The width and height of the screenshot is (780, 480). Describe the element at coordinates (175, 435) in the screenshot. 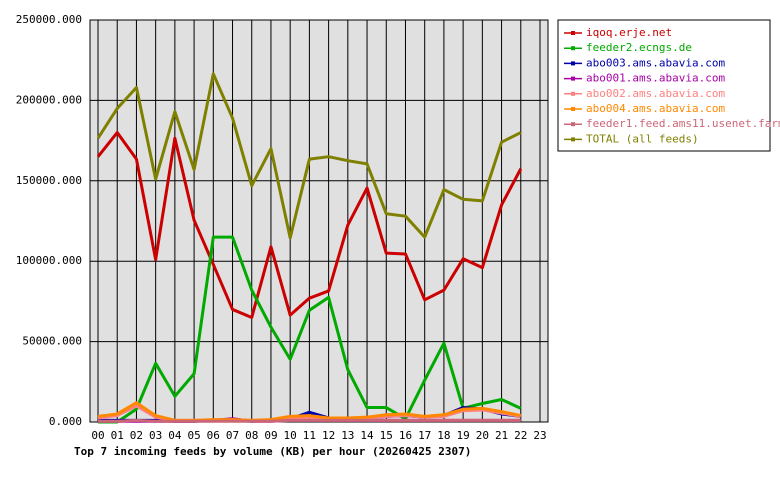

I see `x-tick-label: 04` at that location.